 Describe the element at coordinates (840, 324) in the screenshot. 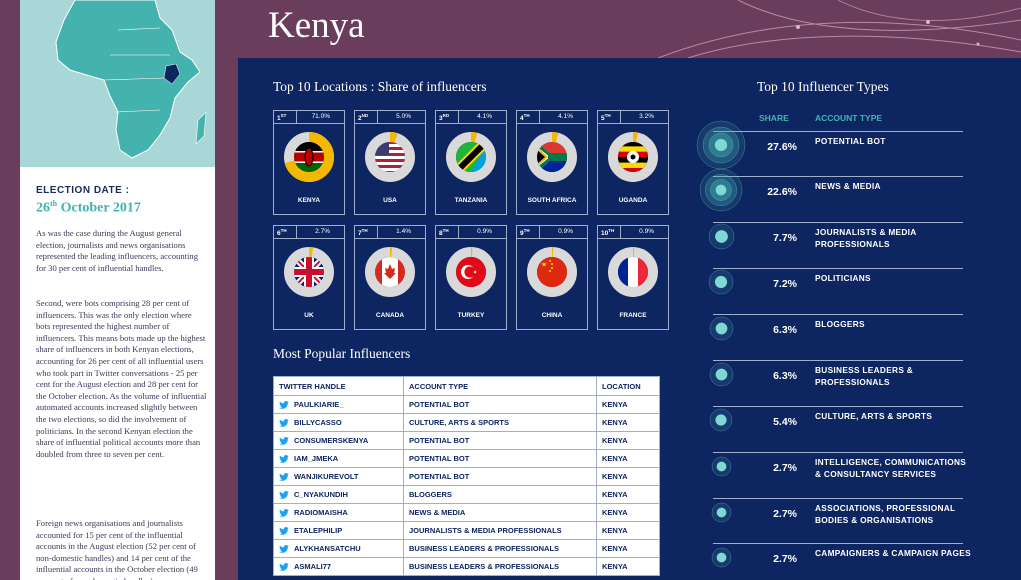

I see `type-name: BLOGGERS` at that location.